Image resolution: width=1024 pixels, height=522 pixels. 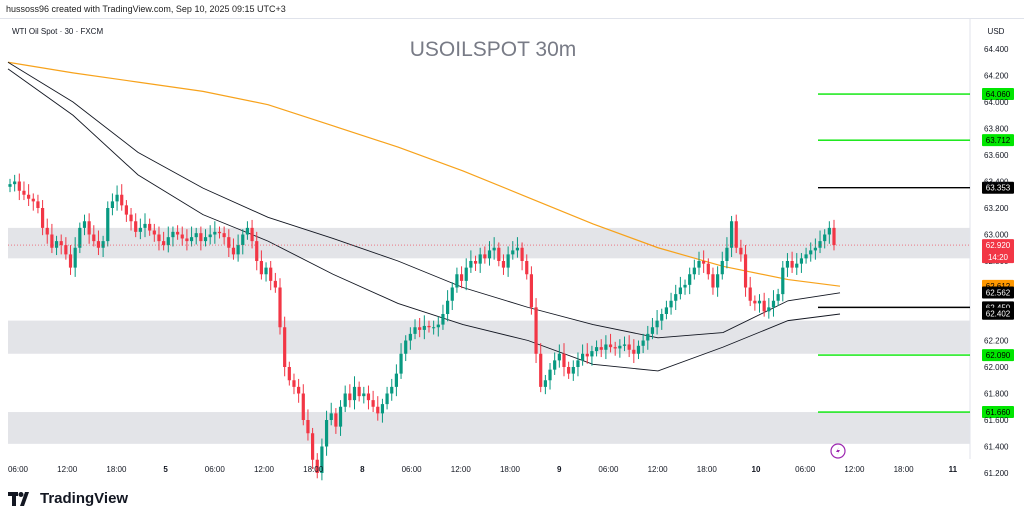 What do you see at coordinates (998, 286) in the screenshot?
I see `price-tag-label: 62.612` at bounding box center [998, 286].